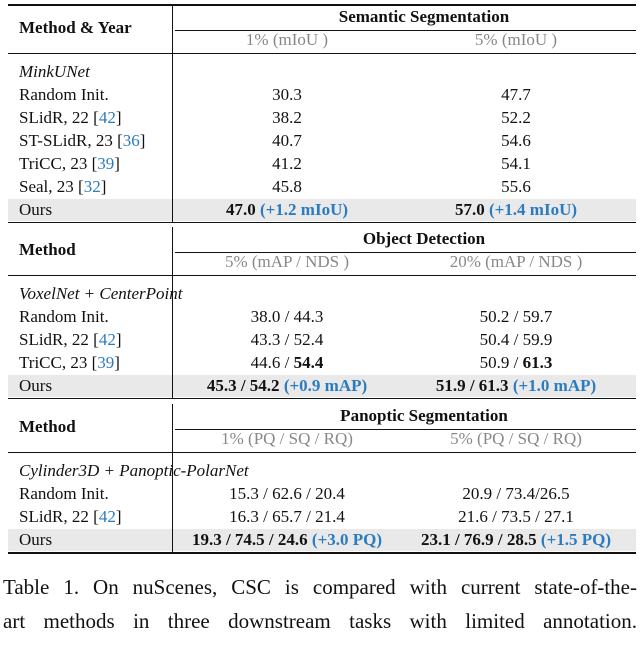 This screenshot has height=646, width=640. Describe the element at coordinates (347, 539) in the screenshot. I see `gain: (+3.0 PQ)` at that location.